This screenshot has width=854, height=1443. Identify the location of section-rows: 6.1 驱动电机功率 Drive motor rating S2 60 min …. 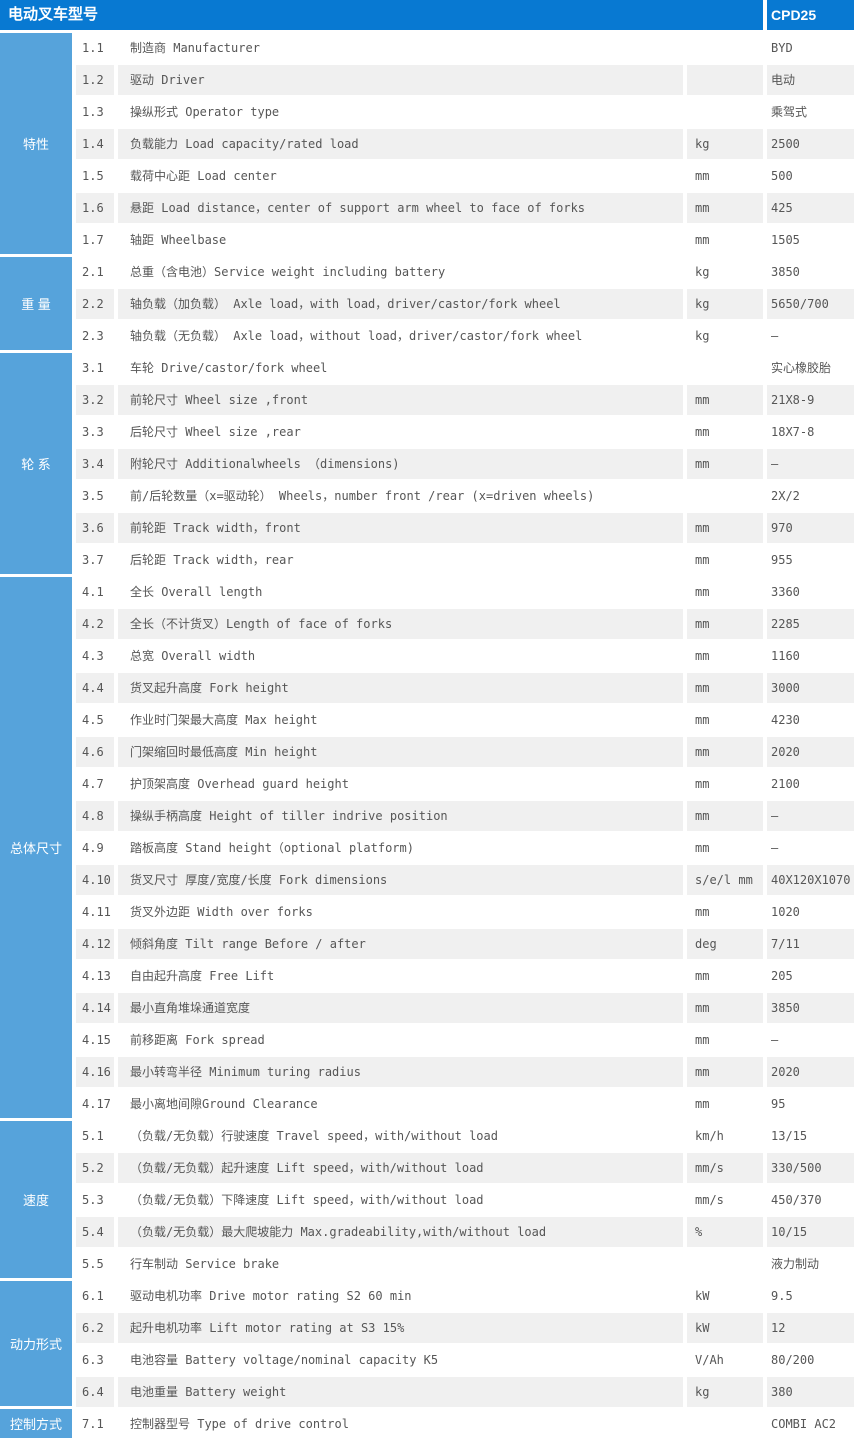
(465, 1345).